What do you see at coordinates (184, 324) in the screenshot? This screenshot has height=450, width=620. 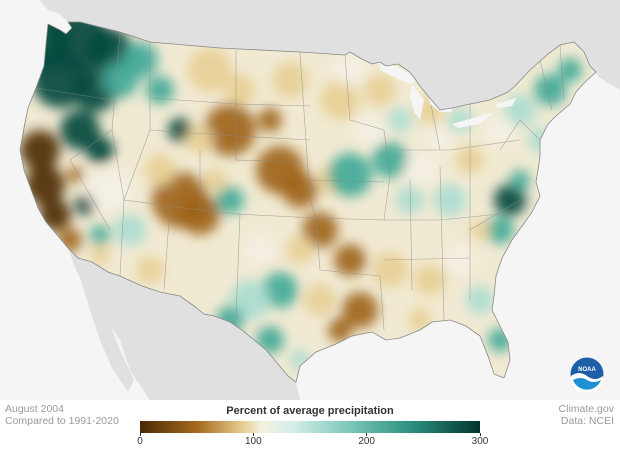 I see `mexico-landmass` at bounding box center [184, 324].